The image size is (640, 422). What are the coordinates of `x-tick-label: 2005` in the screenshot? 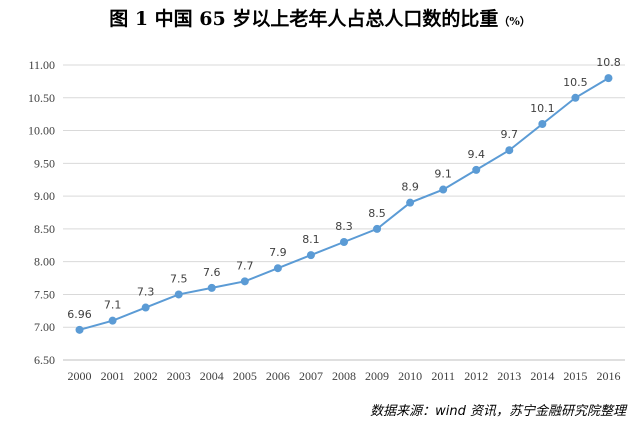 It's located at (245, 376).